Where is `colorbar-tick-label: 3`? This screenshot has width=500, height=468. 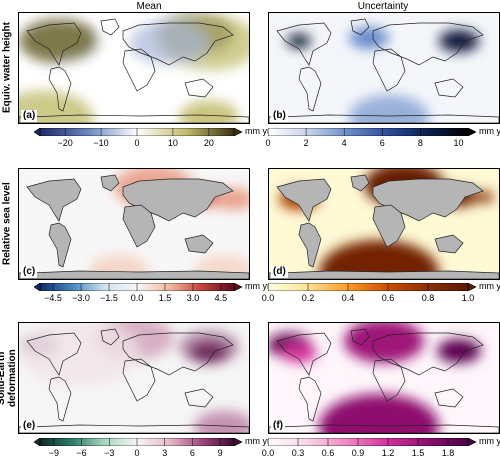 colorbar-tick-label: 3 is located at coordinates (165, 453).